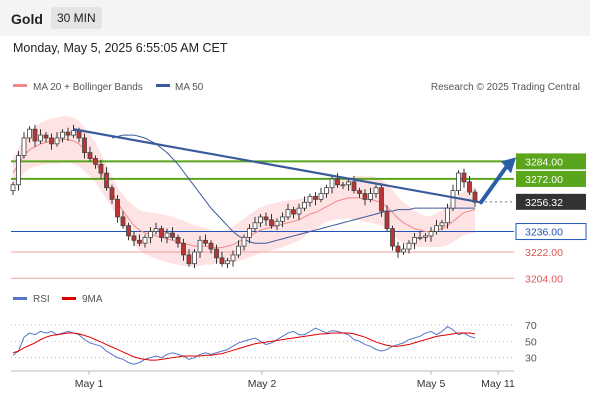  I want to click on level-label-bg-3284.00, so click(551, 161).